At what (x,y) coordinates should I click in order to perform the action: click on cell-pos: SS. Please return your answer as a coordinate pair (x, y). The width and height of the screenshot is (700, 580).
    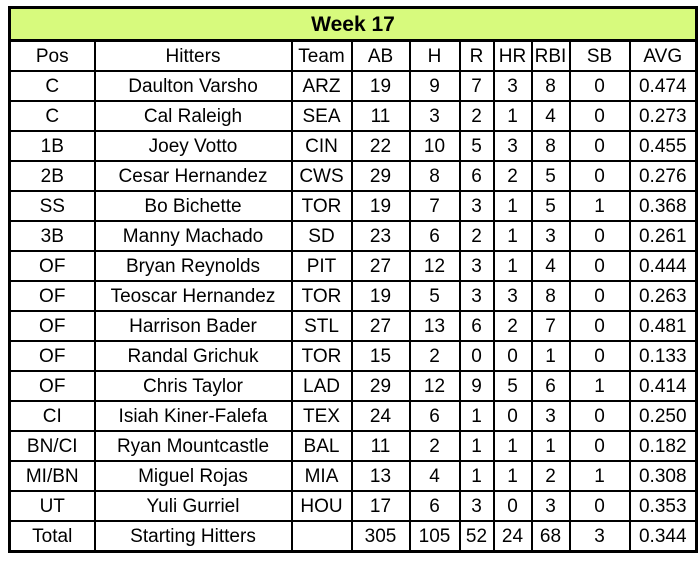
    Looking at the image, I should click on (52, 206).